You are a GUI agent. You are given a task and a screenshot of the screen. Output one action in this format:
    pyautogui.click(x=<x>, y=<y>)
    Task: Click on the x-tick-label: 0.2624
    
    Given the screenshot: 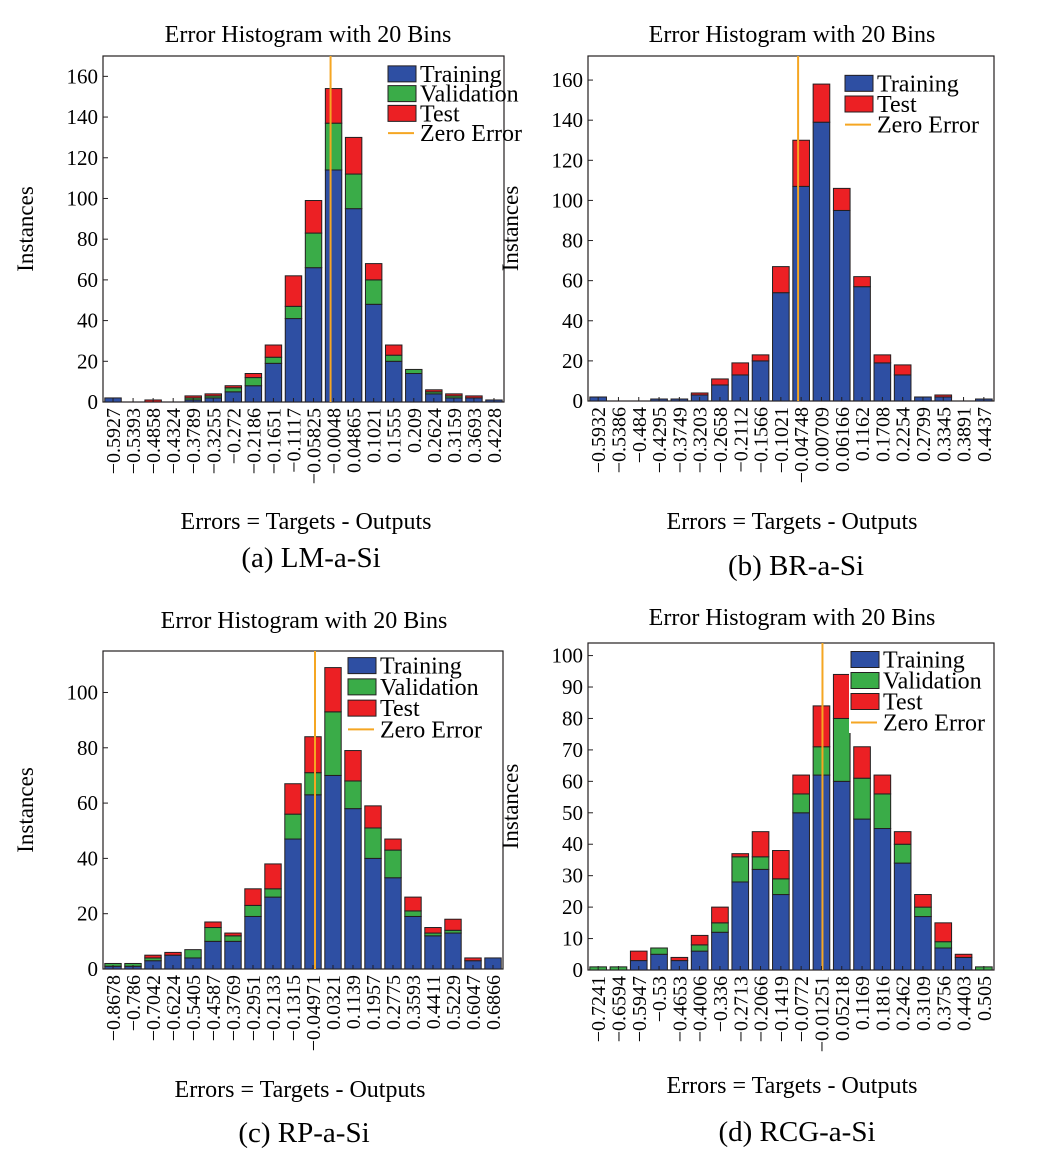 What is the action you would take?
    pyautogui.click(x=435, y=435)
    